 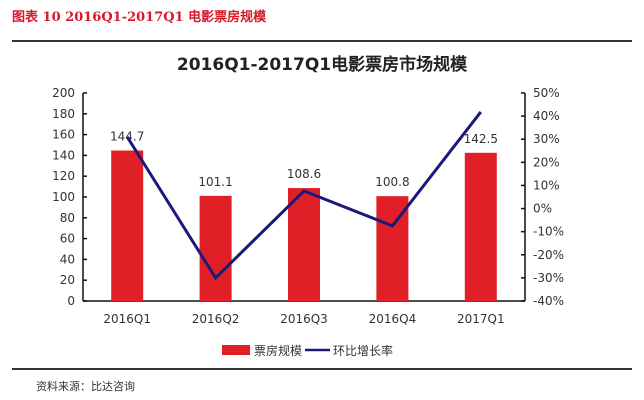 What do you see at coordinates (278, 350) in the screenshot?
I see `legend-bar-label: 票房规模` at bounding box center [278, 350].